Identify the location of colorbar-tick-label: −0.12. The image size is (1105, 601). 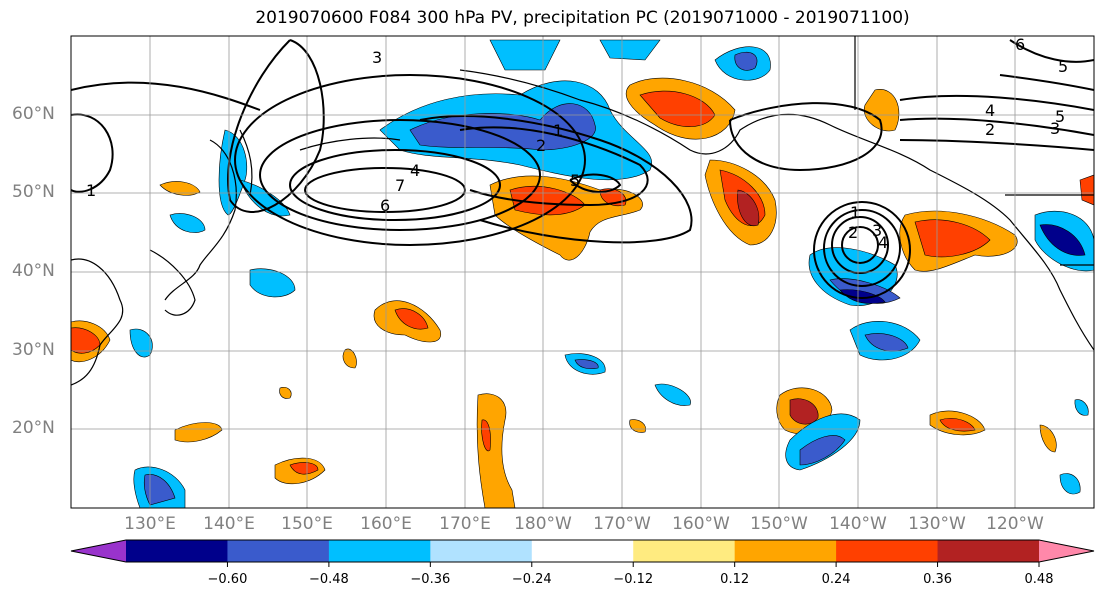
(633, 579).